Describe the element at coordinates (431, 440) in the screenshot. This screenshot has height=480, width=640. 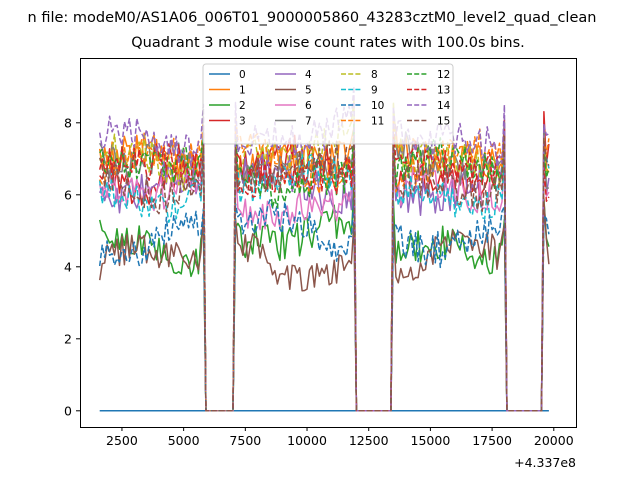
I see `x-tick-label: 15000` at that location.